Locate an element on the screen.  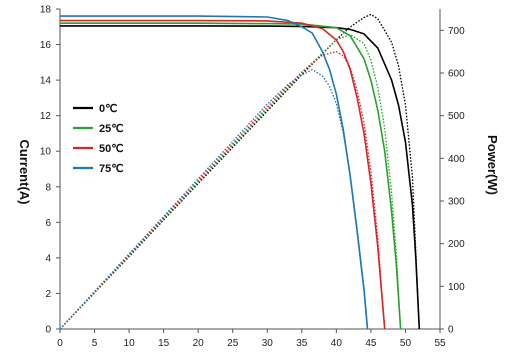
y-tick-label: 12 is located at coordinates (46, 116).